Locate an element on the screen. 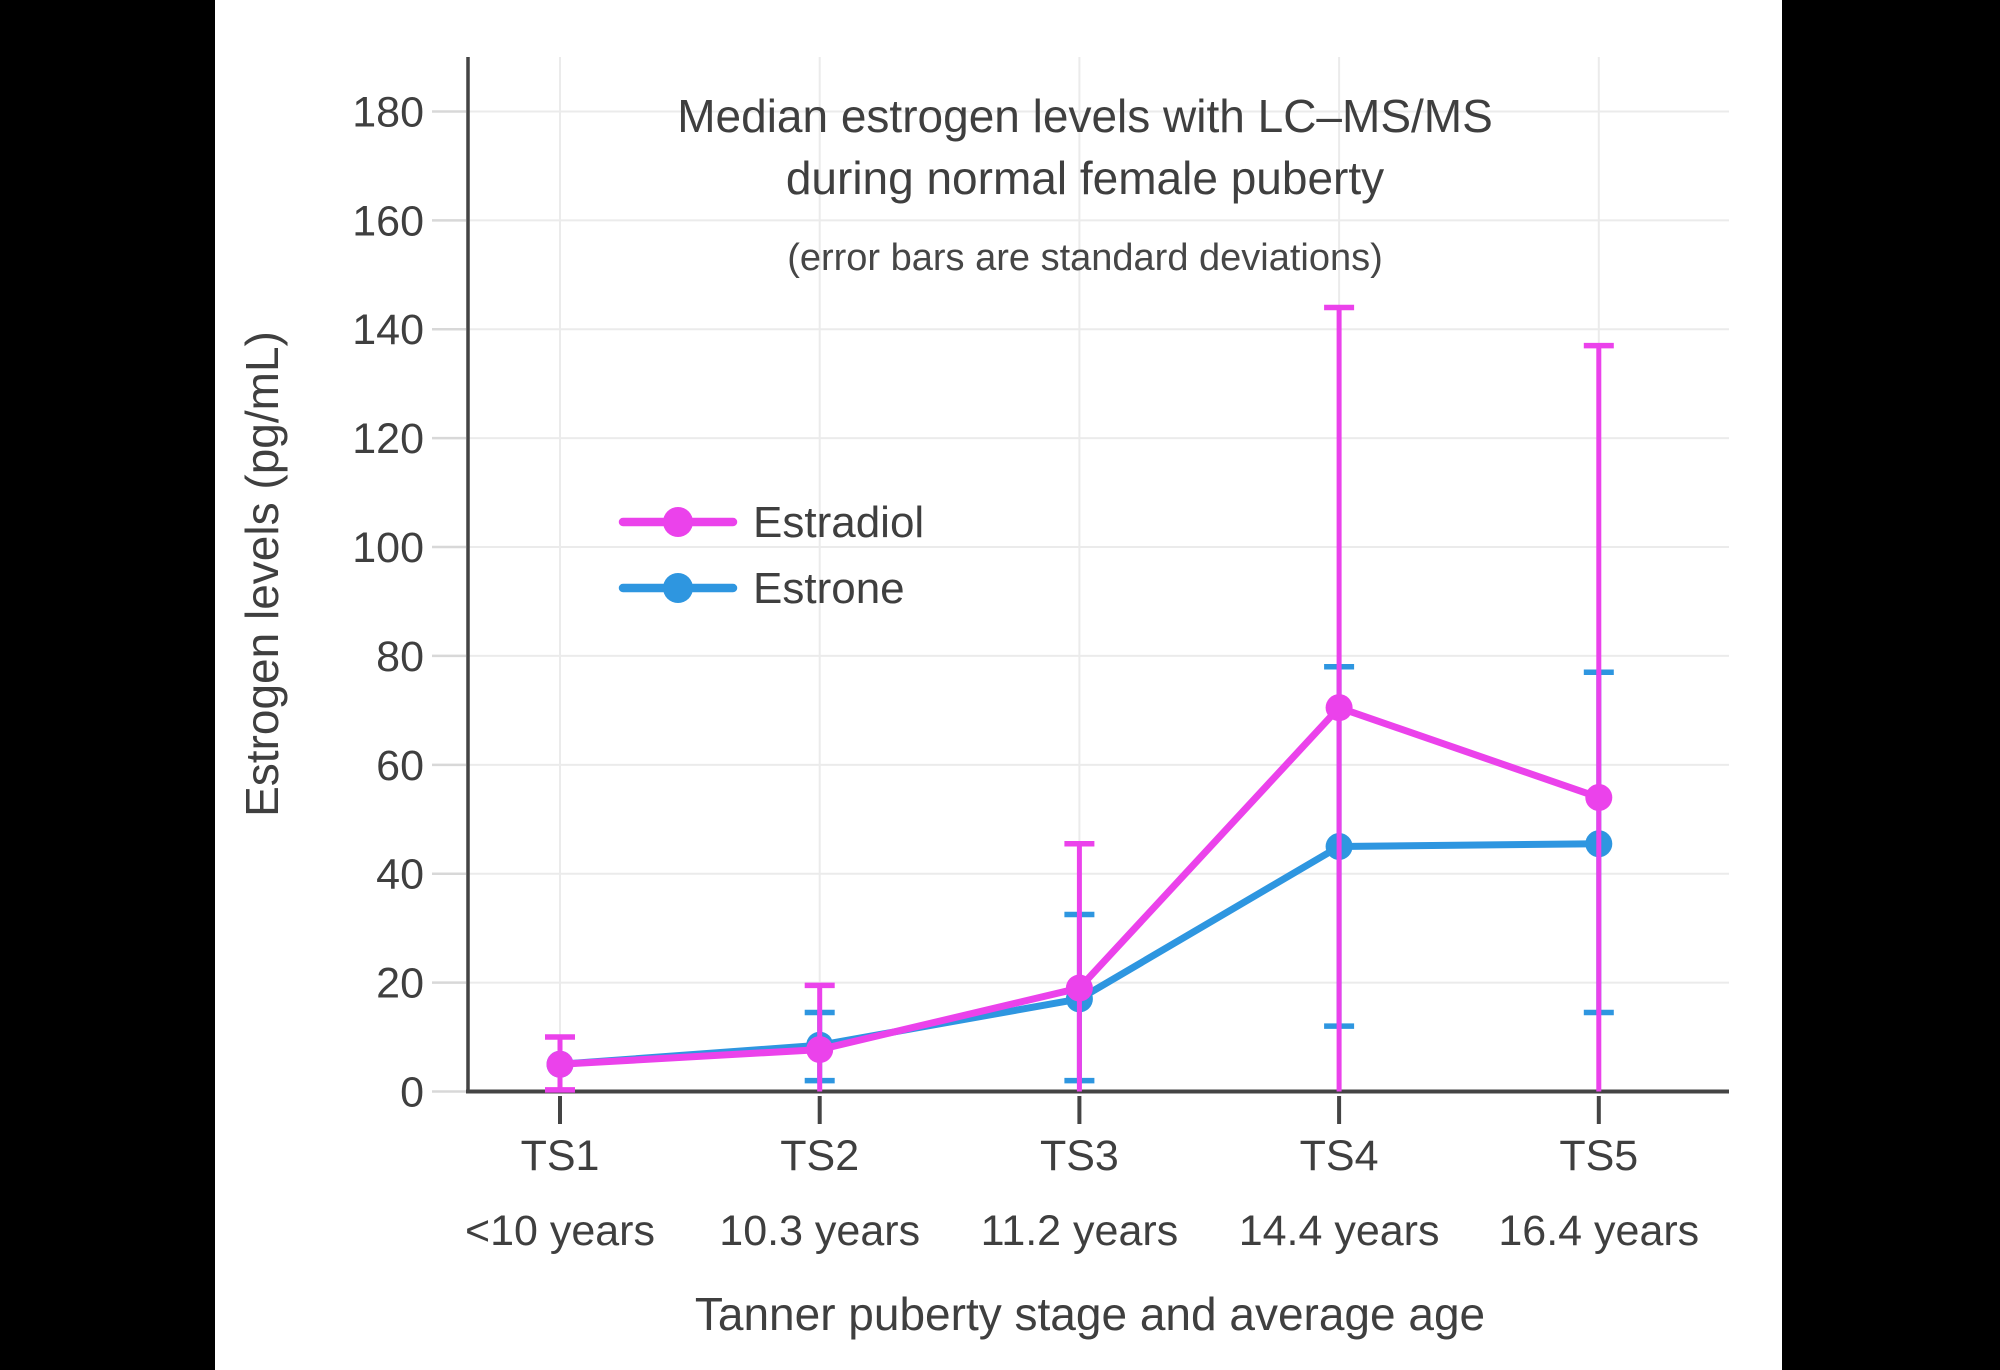 The height and width of the screenshot is (1370, 2000). y-tick-label: 0 is located at coordinates (412, 1093).